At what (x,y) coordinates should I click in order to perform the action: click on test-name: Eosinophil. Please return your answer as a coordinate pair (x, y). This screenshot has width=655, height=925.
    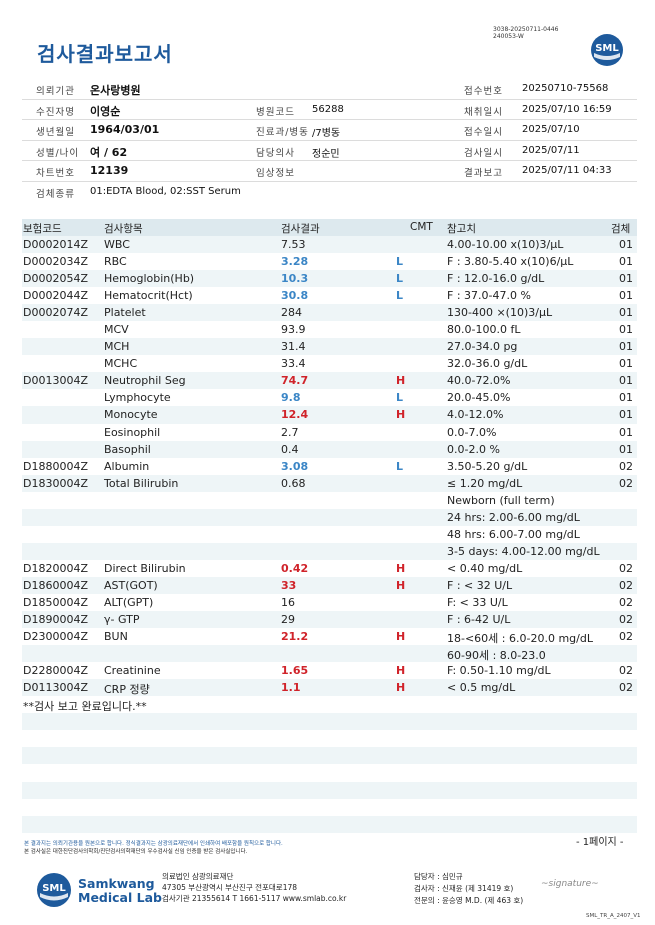
    Looking at the image, I should click on (132, 432).